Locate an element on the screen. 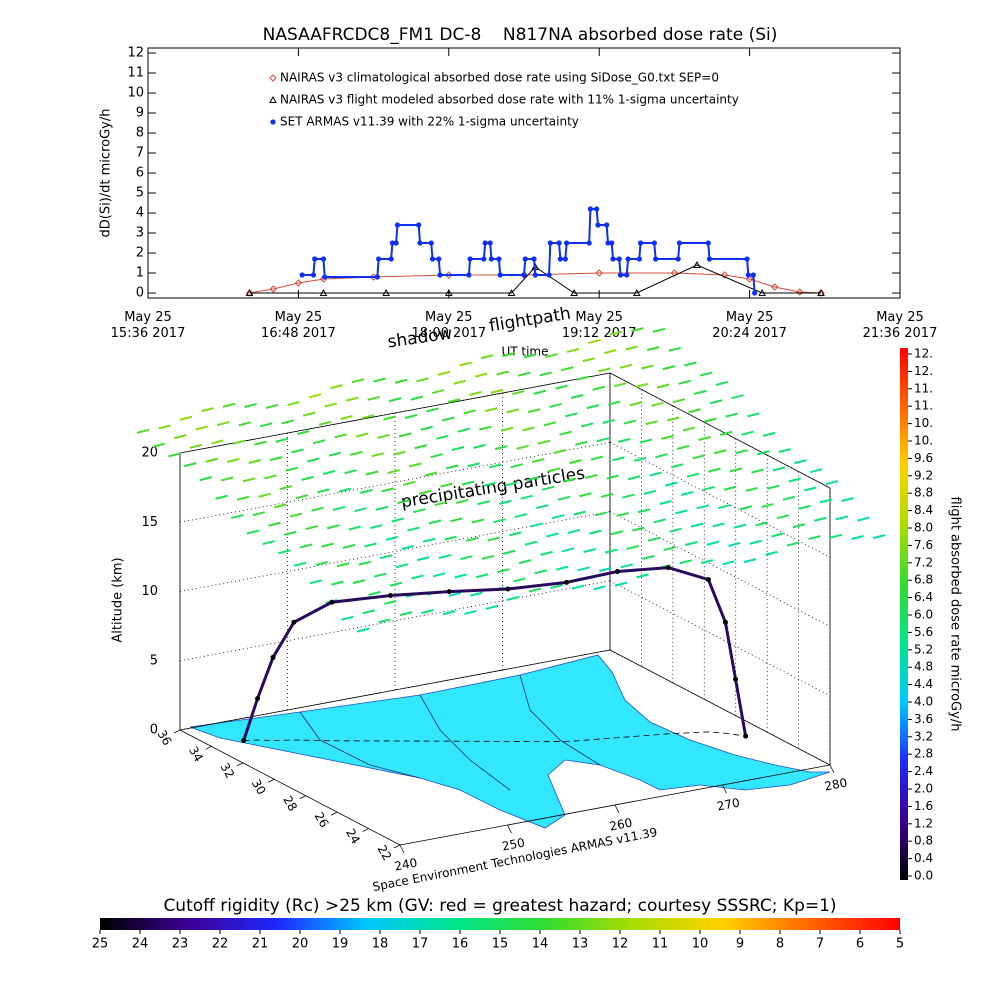  colorbar-tick-label: 22 is located at coordinates (220, 944).